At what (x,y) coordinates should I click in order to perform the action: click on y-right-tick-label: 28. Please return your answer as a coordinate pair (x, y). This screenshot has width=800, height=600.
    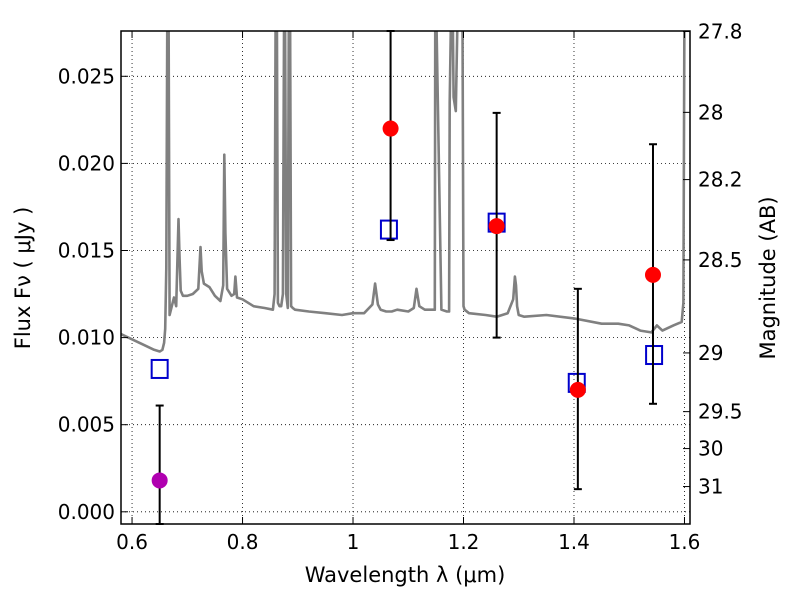
    Looking at the image, I should click on (710, 112).